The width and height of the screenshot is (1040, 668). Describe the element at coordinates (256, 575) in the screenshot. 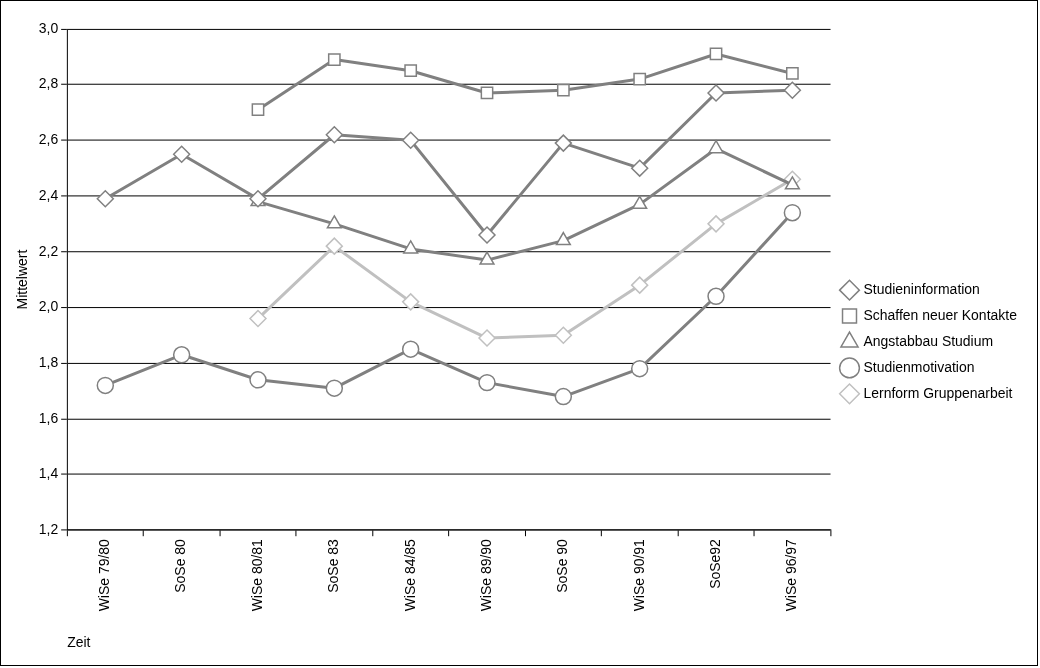

I see `x-tick-label: WiSe 80/81` at that location.